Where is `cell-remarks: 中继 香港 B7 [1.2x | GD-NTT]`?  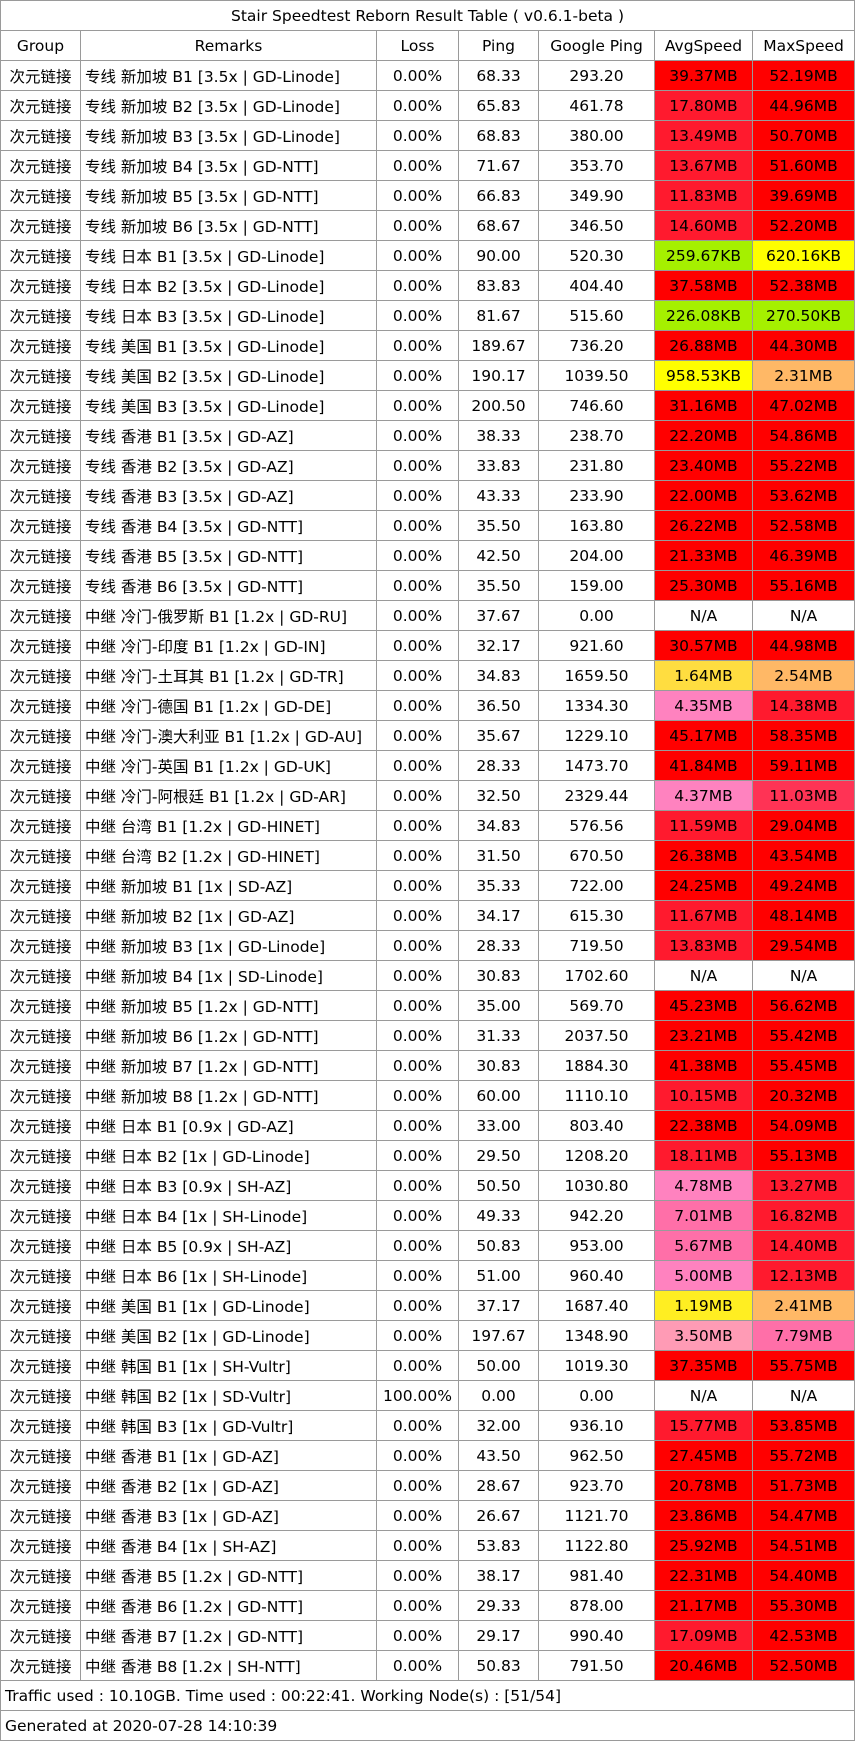
cell-remarks: 中继 香港 B7 [1.2x | GD-NTT] is located at coordinates (228, 1635).